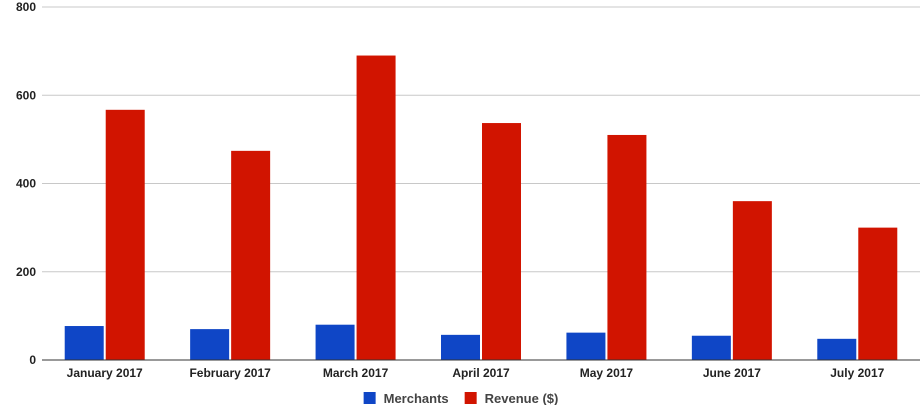 This screenshot has width=922, height=405. Describe the element at coordinates (416, 398) in the screenshot. I see `legend-label: Merchants` at that location.